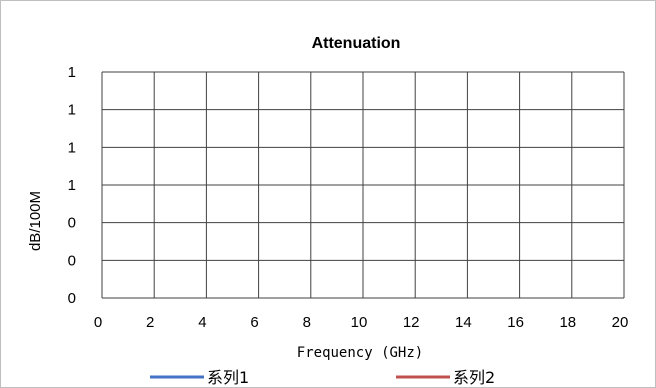 This screenshot has width=656, height=388. What do you see at coordinates (474, 377) in the screenshot?
I see `legend-label: 系列2` at bounding box center [474, 377].